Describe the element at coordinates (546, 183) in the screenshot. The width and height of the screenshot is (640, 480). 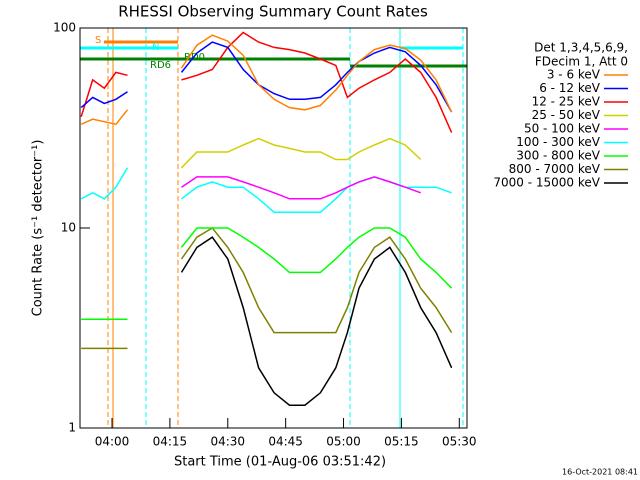
I see `legend-label: 7000 - 15000 keV` at that location.